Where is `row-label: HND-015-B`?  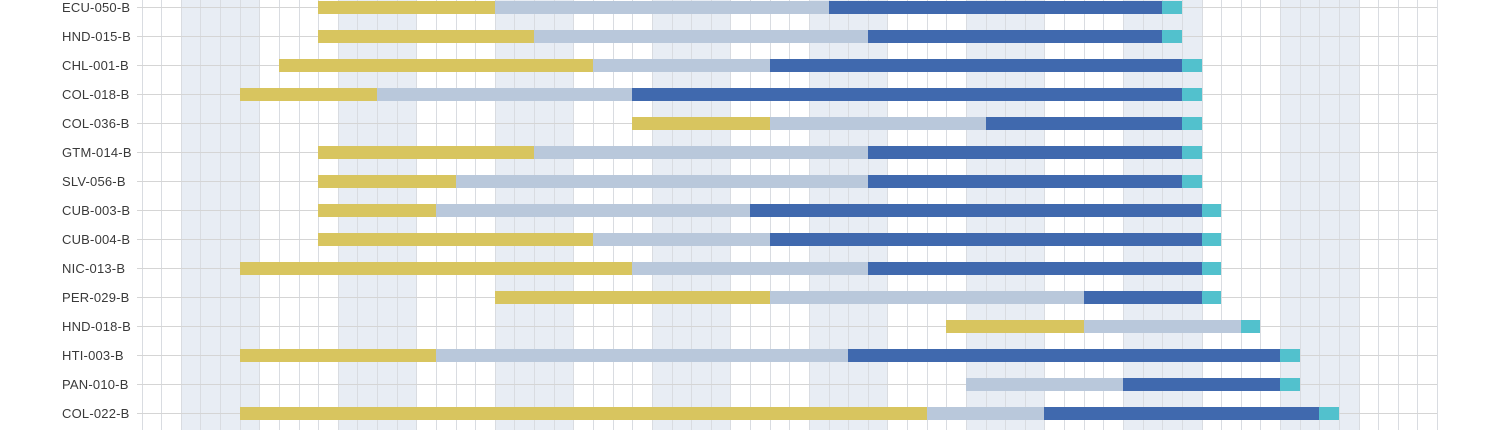
row-label: HND-015-B is located at coordinates (96, 36).